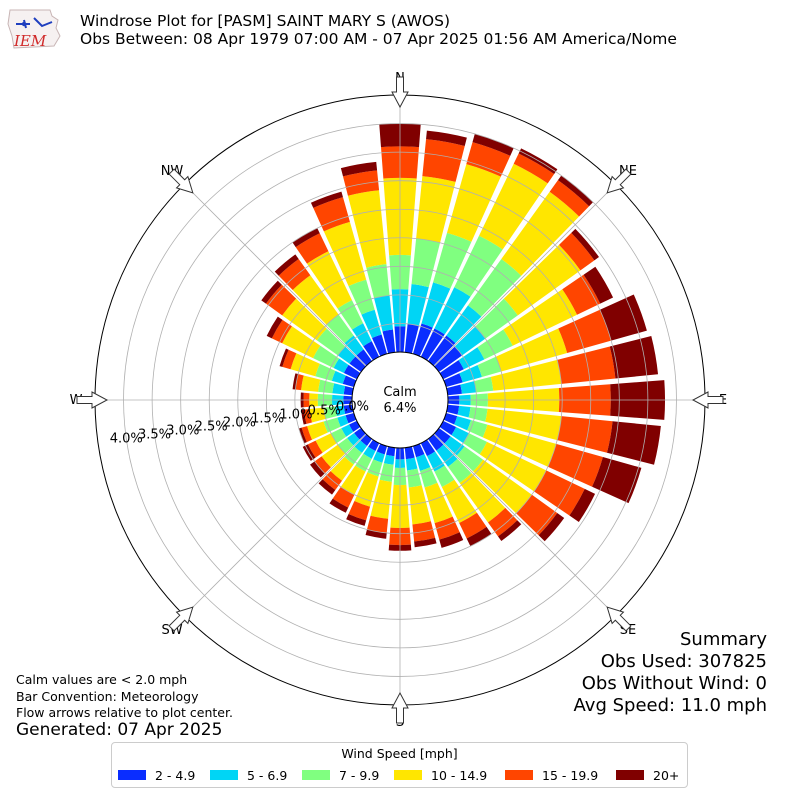 This screenshot has width=800, height=800. Describe the element at coordinates (102, 679) in the screenshot. I see `calm-note: Calm values are < 2.0 mph` at that location.